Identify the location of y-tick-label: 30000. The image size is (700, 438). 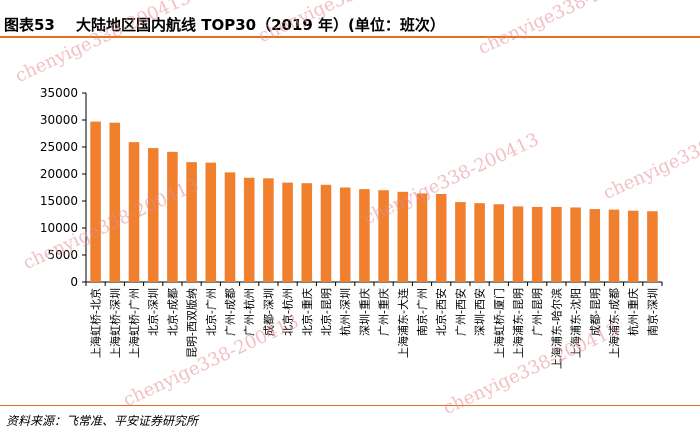
(59, 120).